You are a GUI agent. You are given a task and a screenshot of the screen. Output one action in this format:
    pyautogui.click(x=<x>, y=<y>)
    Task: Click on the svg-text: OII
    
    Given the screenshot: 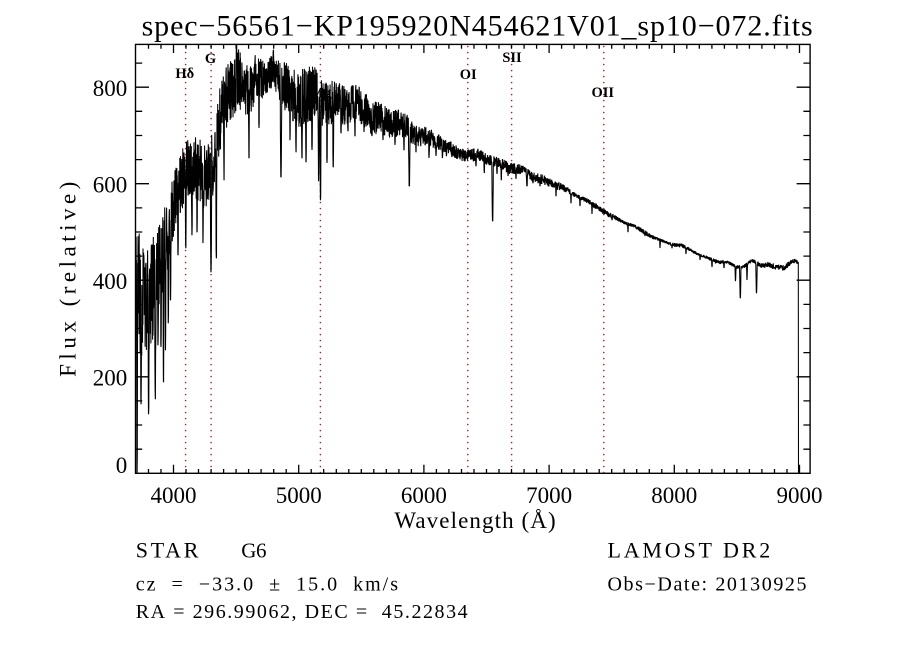 What is the action you would take?
    pyautogui.click(x=603, y=93)
    